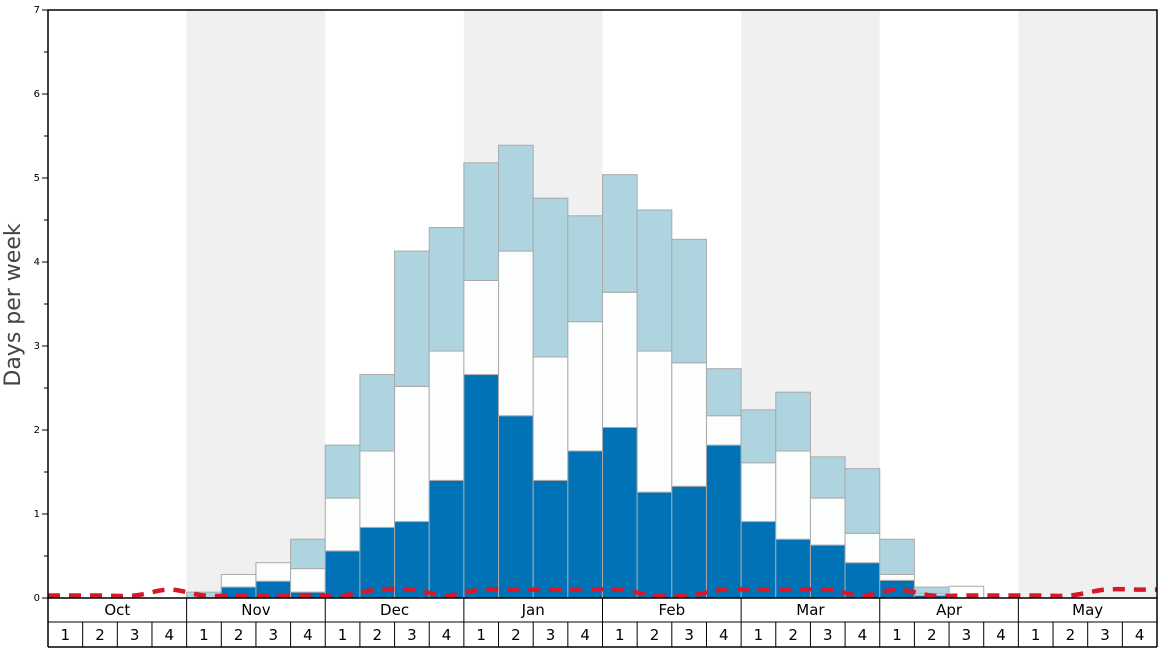  What do you see at coordinates (37, 178) in the screenshot?
I see `y-tick-label: 5` at bounding box center [37, 178].